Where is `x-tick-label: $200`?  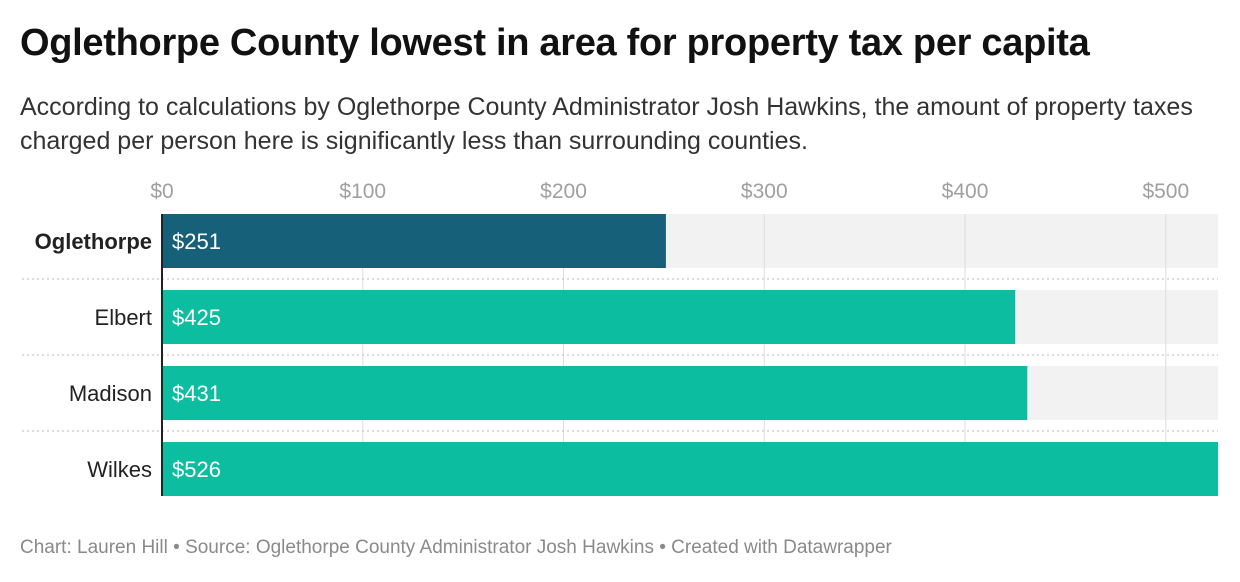 x-tick-label: $200 is located at coordinates (563, 191).